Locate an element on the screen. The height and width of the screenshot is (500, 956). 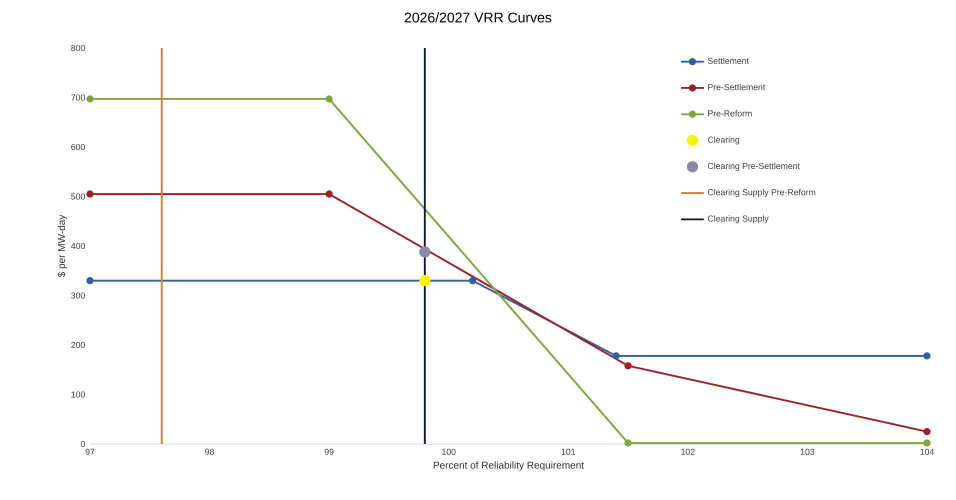
legend-label: Clearing Pre-Settlement is located at coordinates (754, 166).